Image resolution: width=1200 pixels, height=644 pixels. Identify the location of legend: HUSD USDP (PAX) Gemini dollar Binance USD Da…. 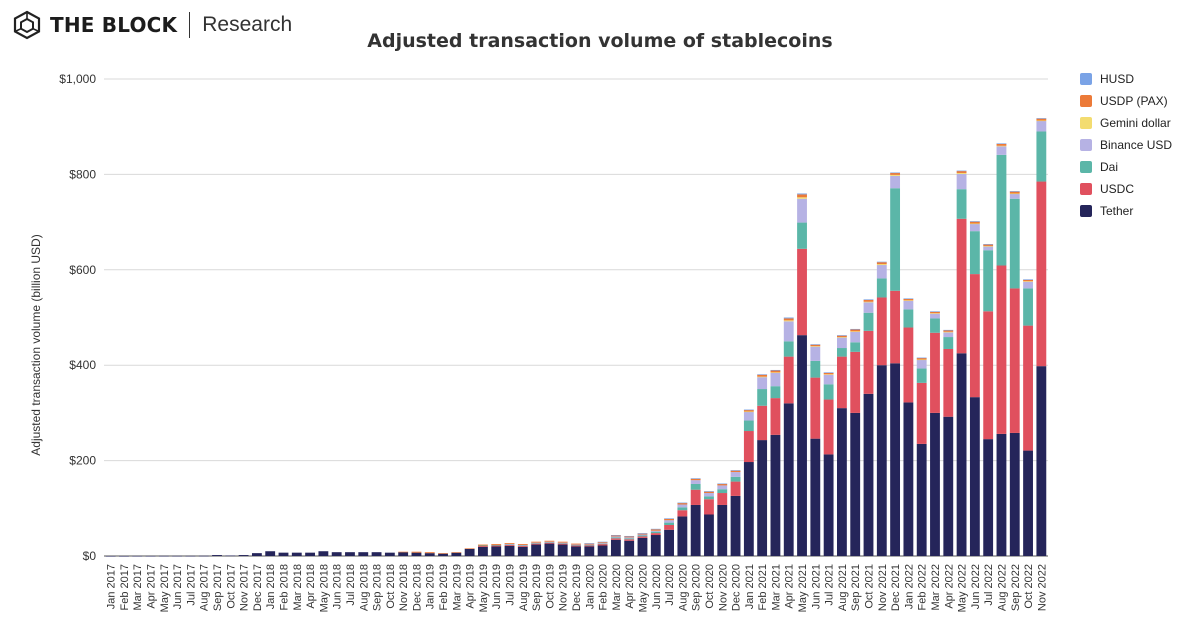
(1126, 145).